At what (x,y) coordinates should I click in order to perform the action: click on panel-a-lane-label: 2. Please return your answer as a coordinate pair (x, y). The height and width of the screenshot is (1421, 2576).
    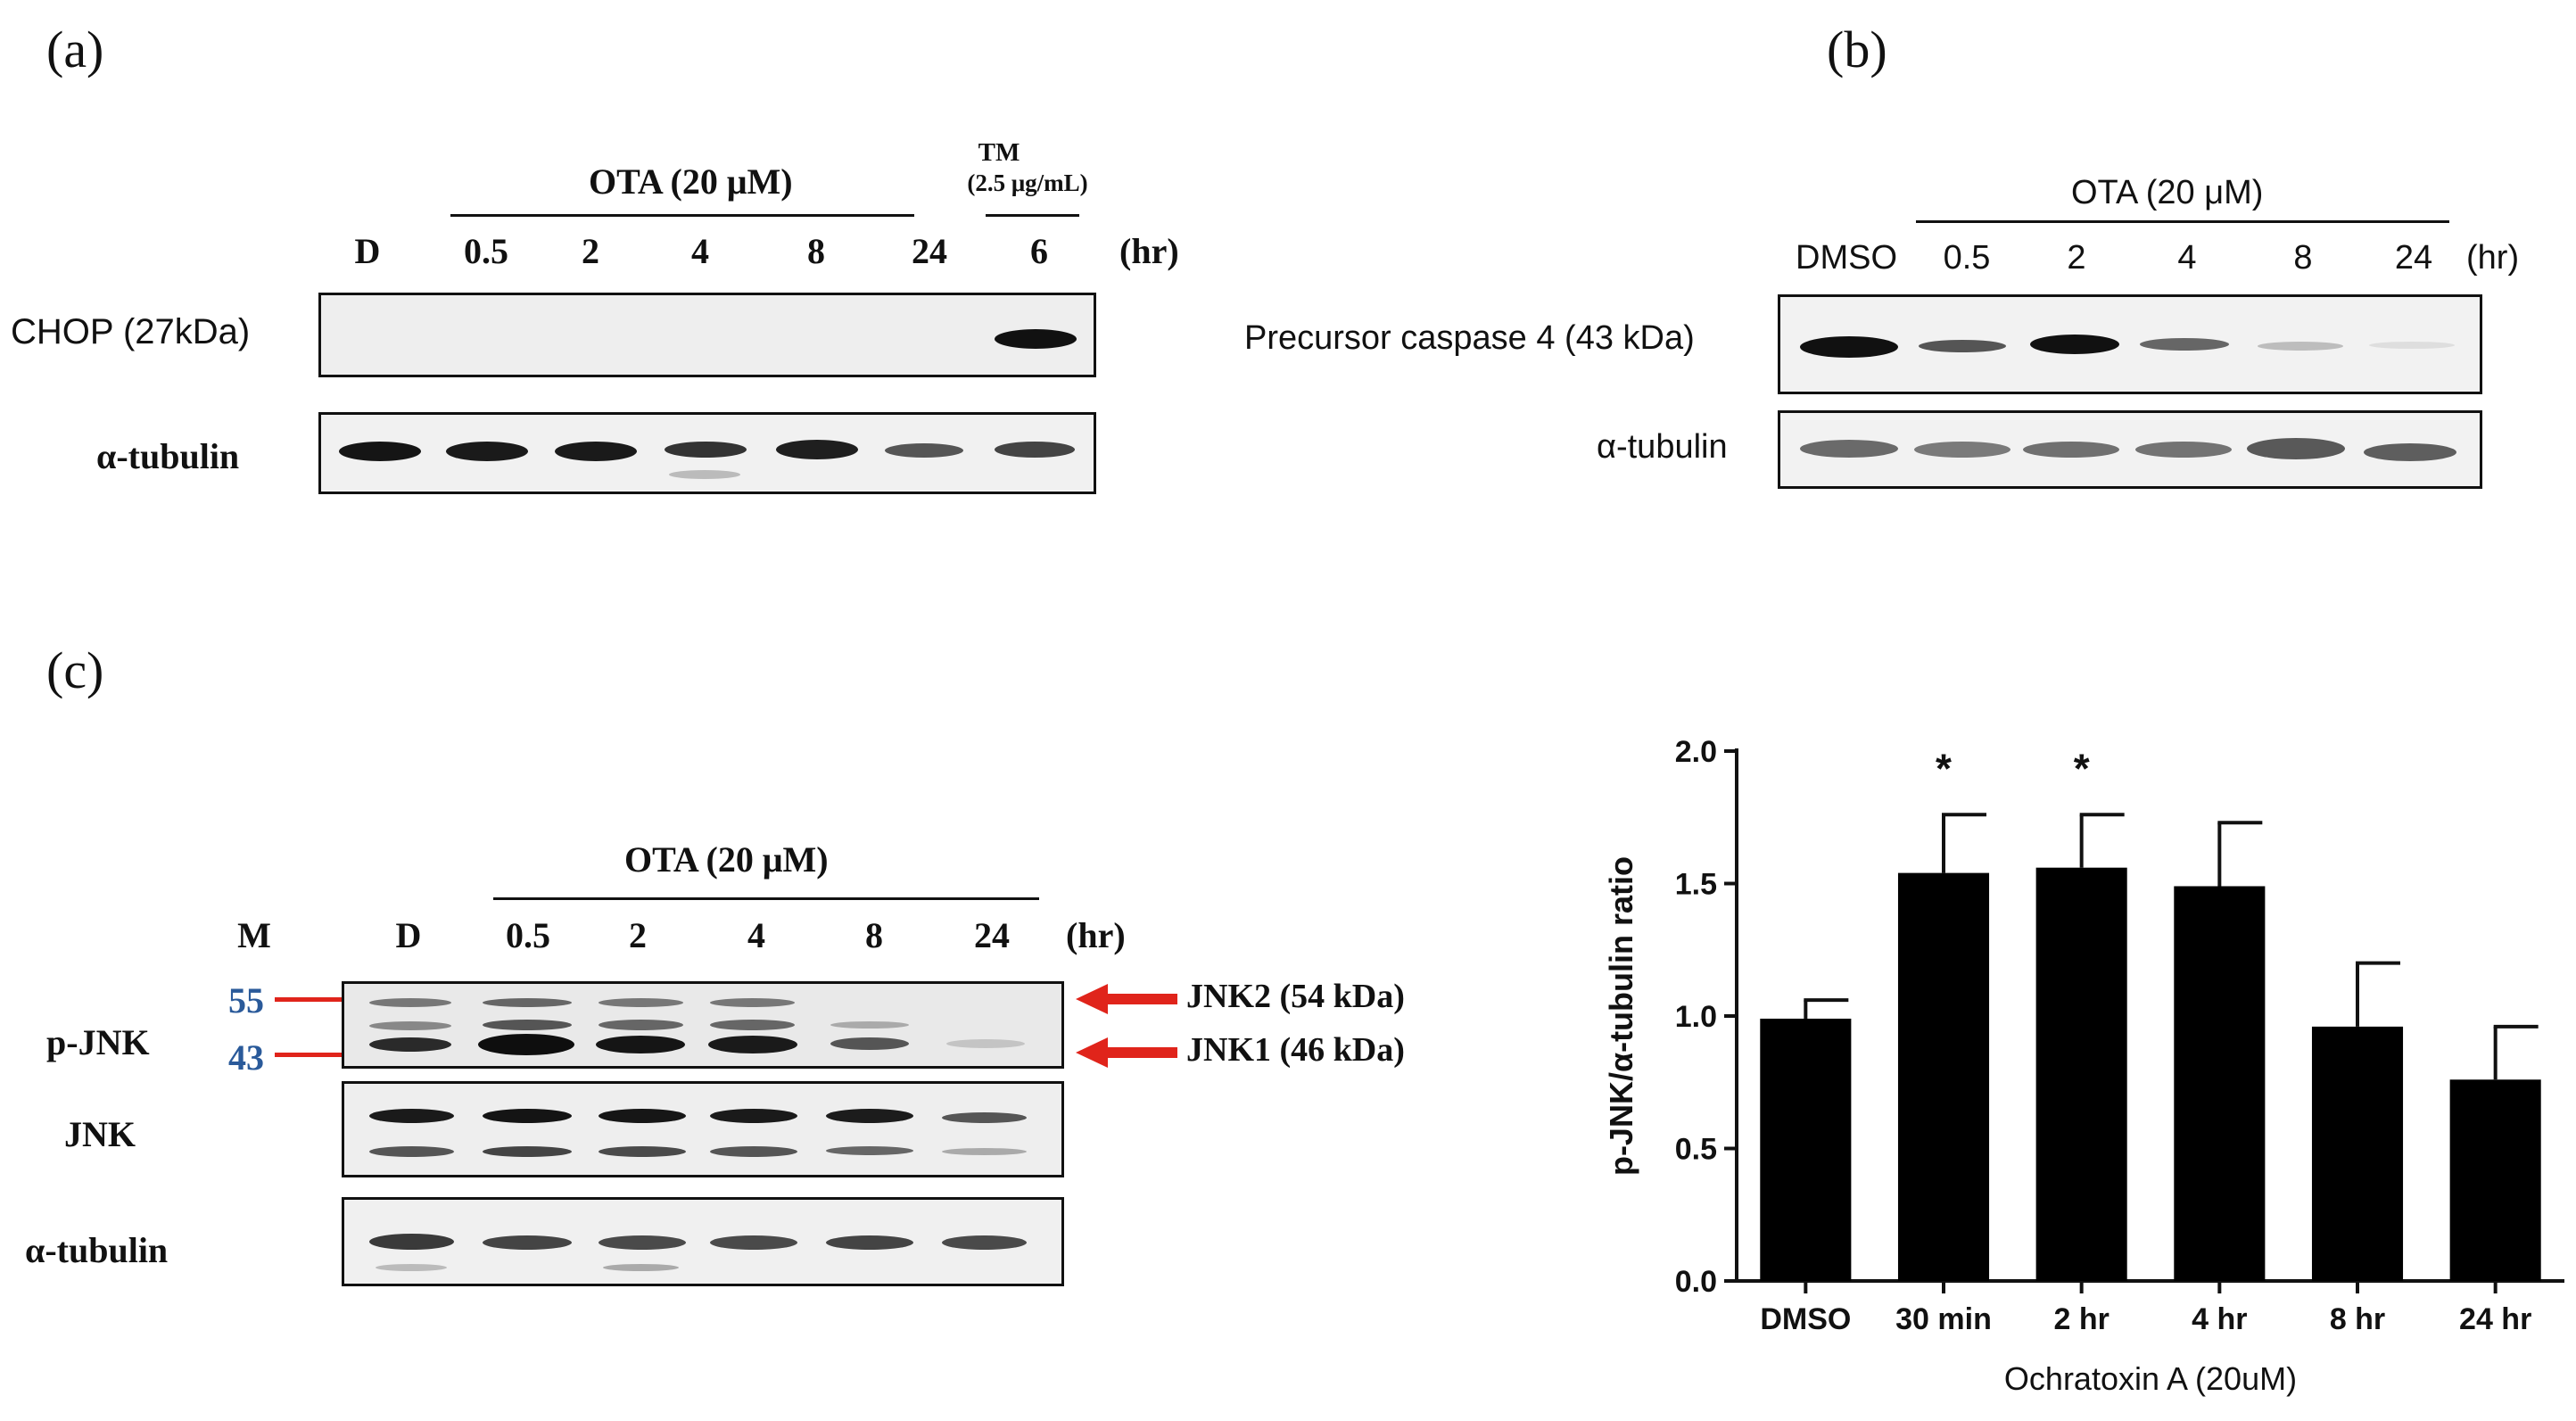
    Looking at the image, I should click on (590, 251).